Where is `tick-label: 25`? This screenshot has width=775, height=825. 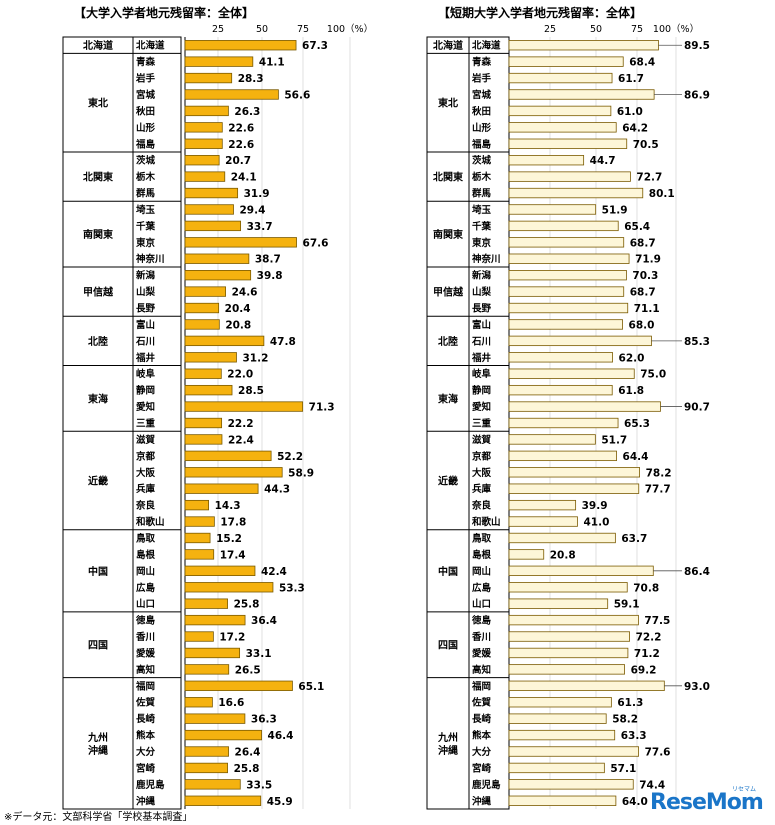
tick-label: 25 is located at coordinates (550, 29).